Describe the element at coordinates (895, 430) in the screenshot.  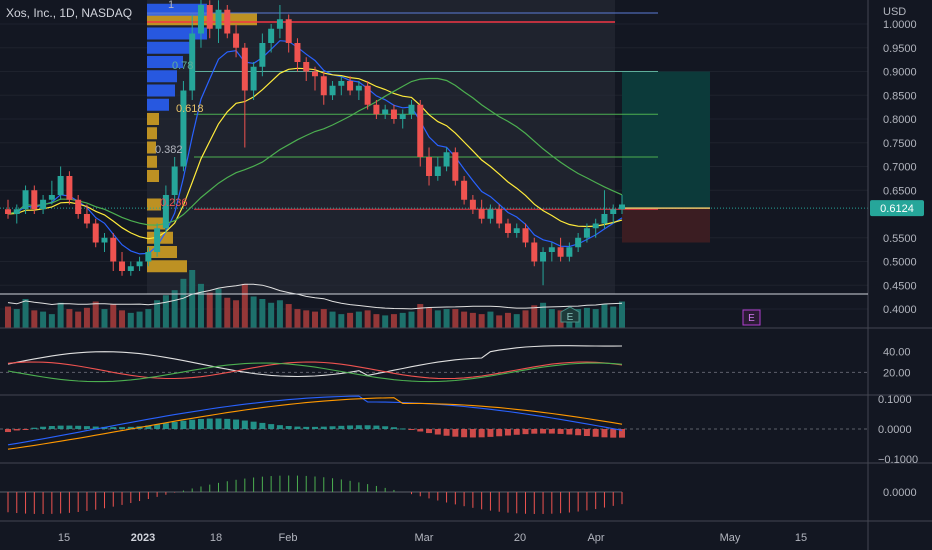
I see `osc2-tick-1: 0.0000` at that location.